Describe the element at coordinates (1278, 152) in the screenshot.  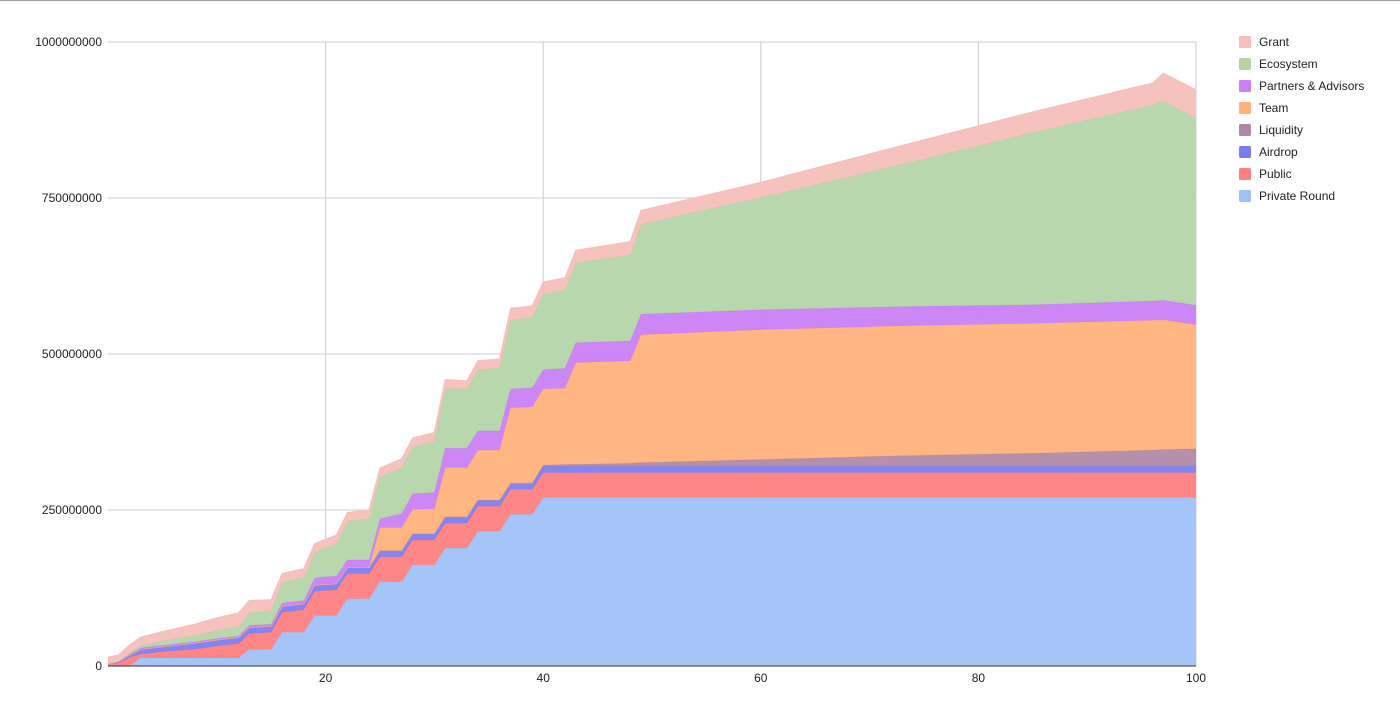
I see `legend-label: Airdrop` at that location.